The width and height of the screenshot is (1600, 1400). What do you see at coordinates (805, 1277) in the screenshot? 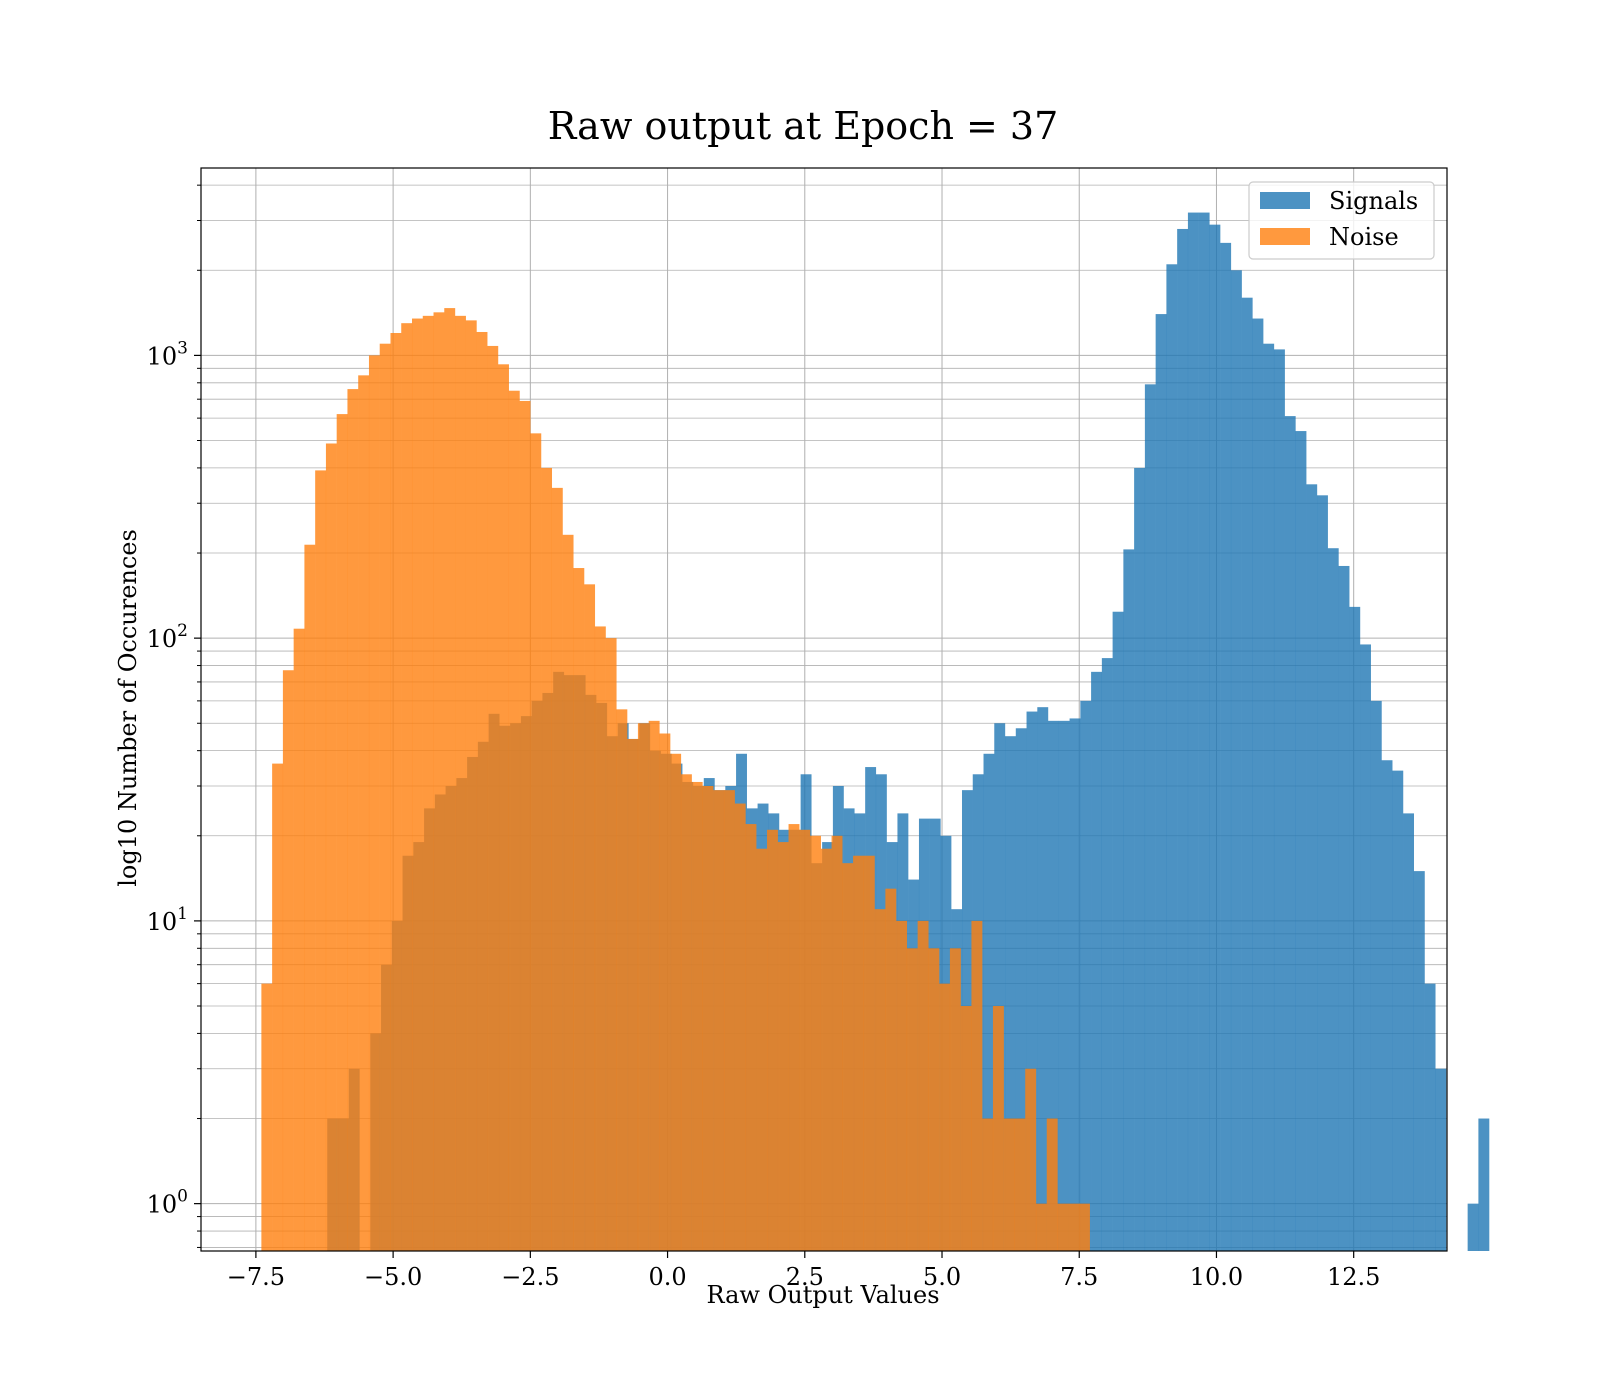
I see `x-tick-label: 2.5` at bounding box center [805, 1277].